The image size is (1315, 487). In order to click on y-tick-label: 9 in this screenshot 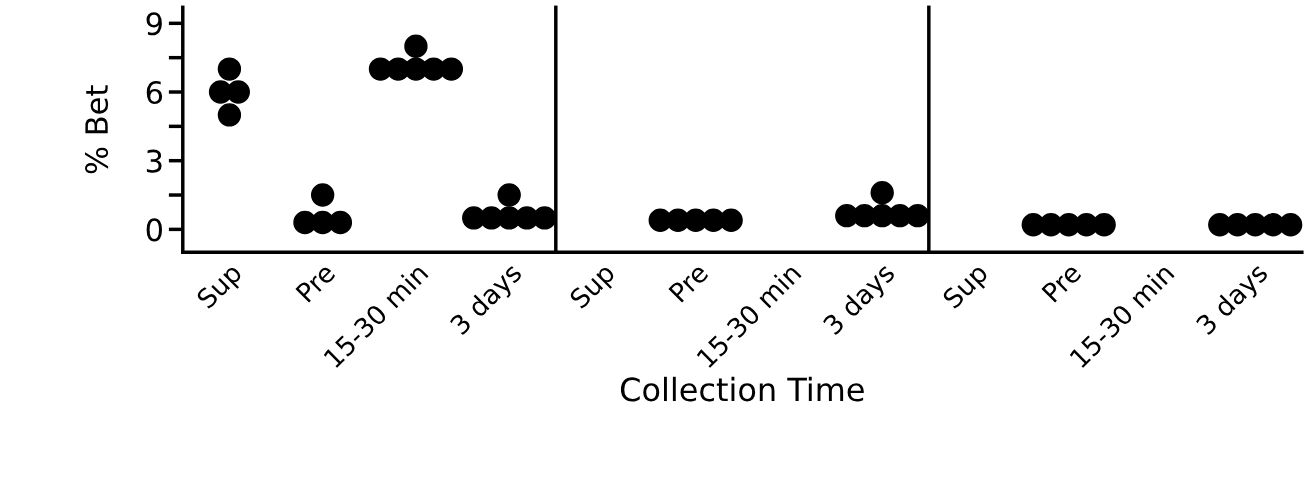, I will do `click(154, 24)`.